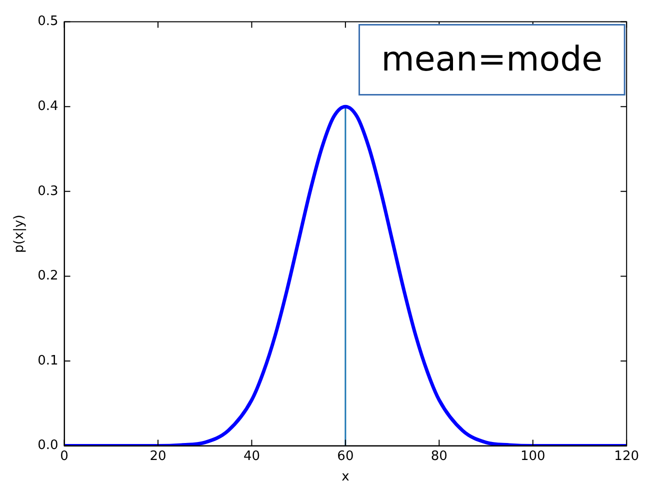  I want to click on y-tick-label: 0.4, so click(48, 106).